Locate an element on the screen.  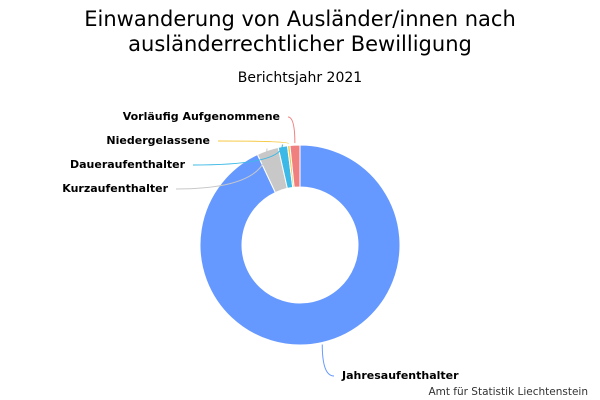
slice-label: Niedergelassene is located at coordinates (158, 140).